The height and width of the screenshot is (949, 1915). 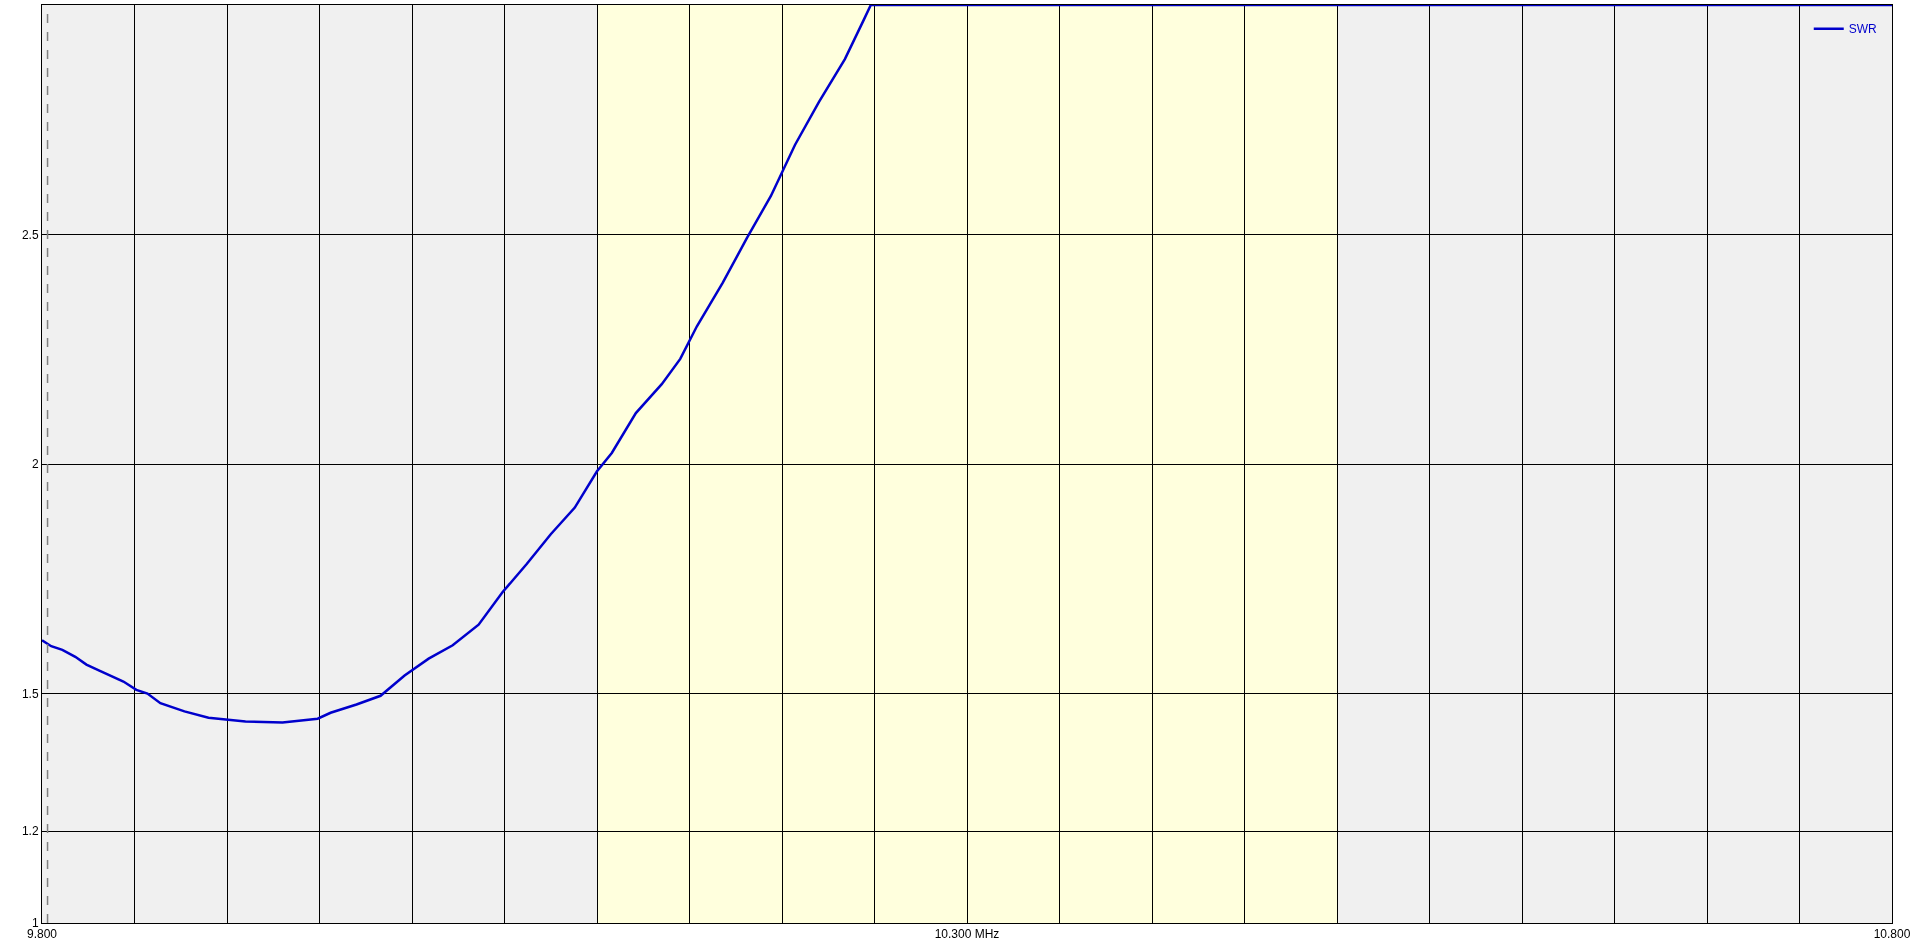 What do you see at coordinates (30, 831) in the screenshot?
I see `y-tick-label: 1.2` at bounding box center [30, 831].